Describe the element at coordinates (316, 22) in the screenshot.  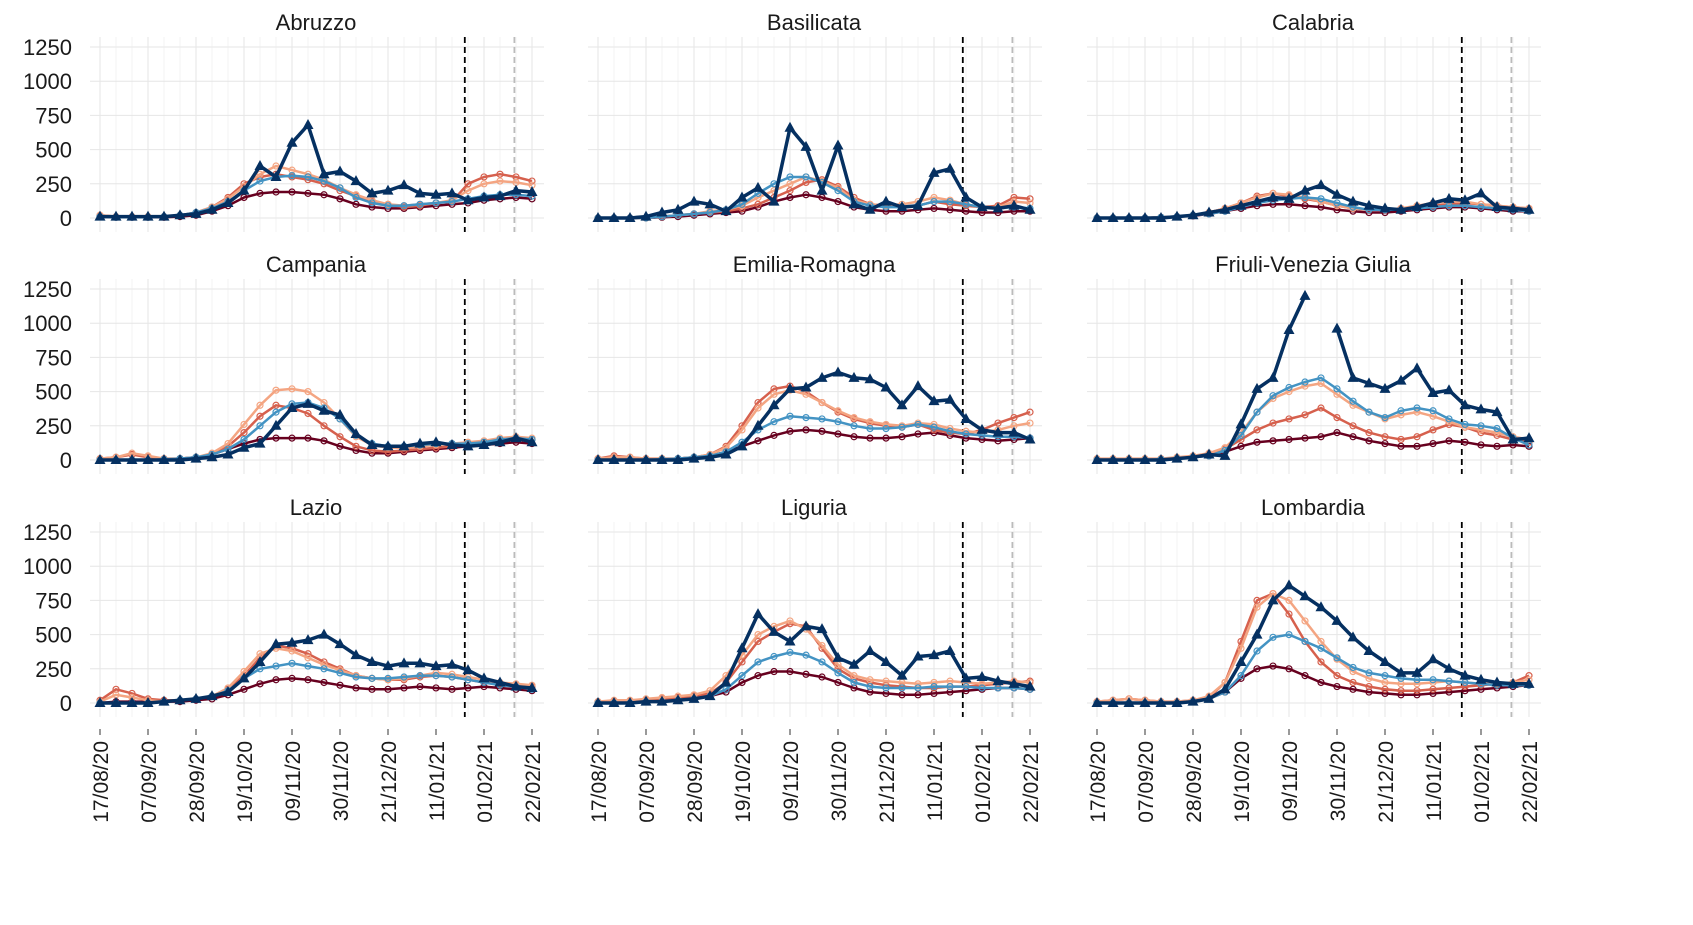
I see `panel-title: Abruzzo` at that location.